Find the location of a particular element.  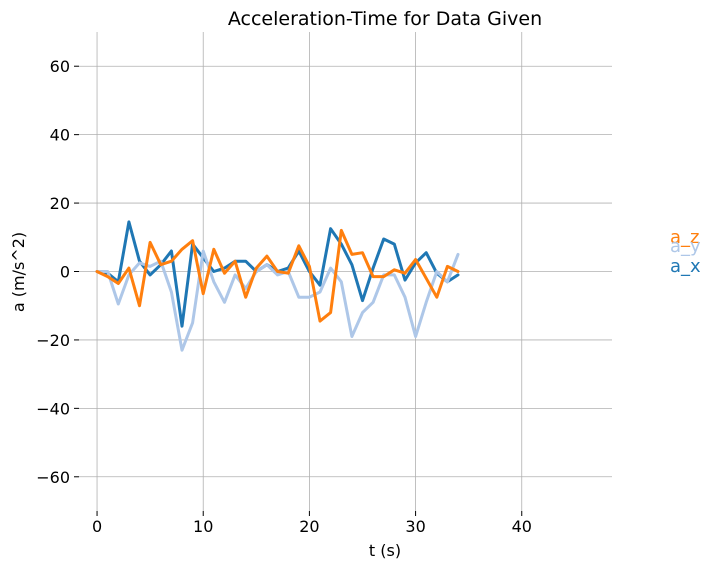

x-axis-ticks: 0 10 20 30 40 is located at coordinates (312, 523).